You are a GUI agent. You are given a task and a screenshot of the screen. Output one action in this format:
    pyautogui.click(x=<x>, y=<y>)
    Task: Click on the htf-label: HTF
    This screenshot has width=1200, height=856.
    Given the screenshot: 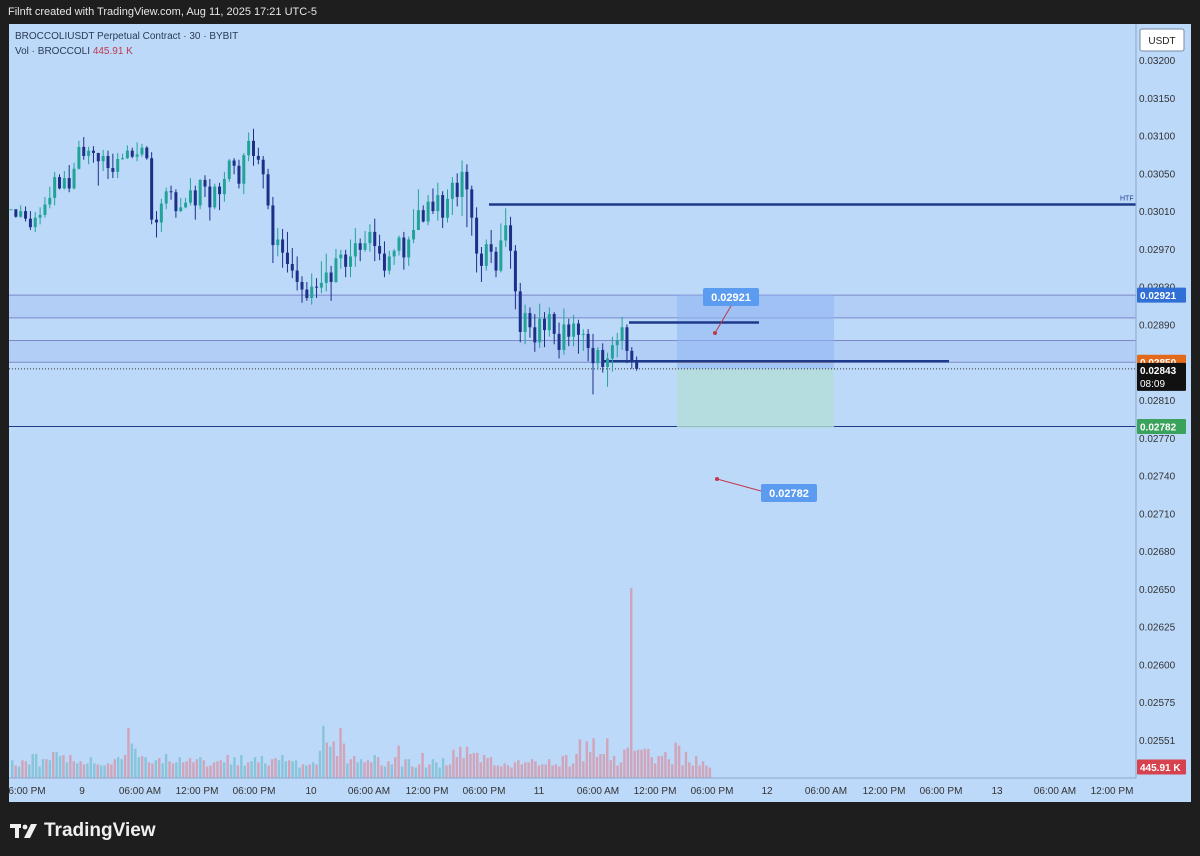 What is the action you would take?
    pyautogui.click(x=1127, y=199)
    